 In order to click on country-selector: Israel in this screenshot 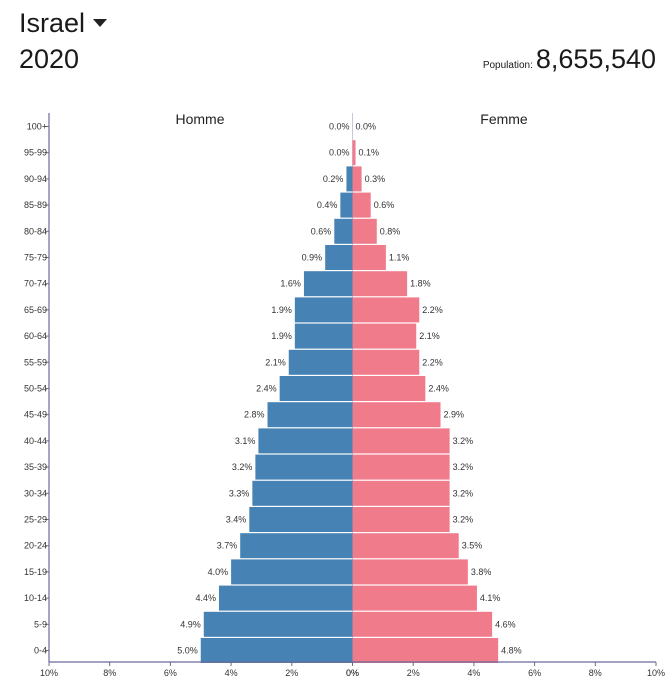, I will do `click(63, 23)`.